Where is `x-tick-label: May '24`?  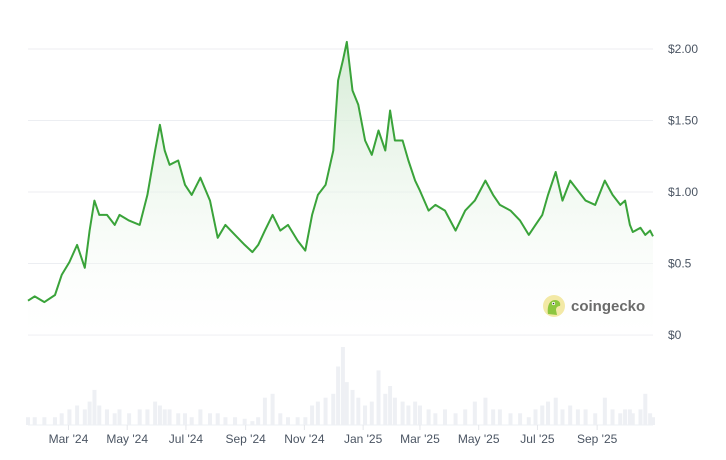 x-tick-label: May '24 is located at coordinates (127, 439).